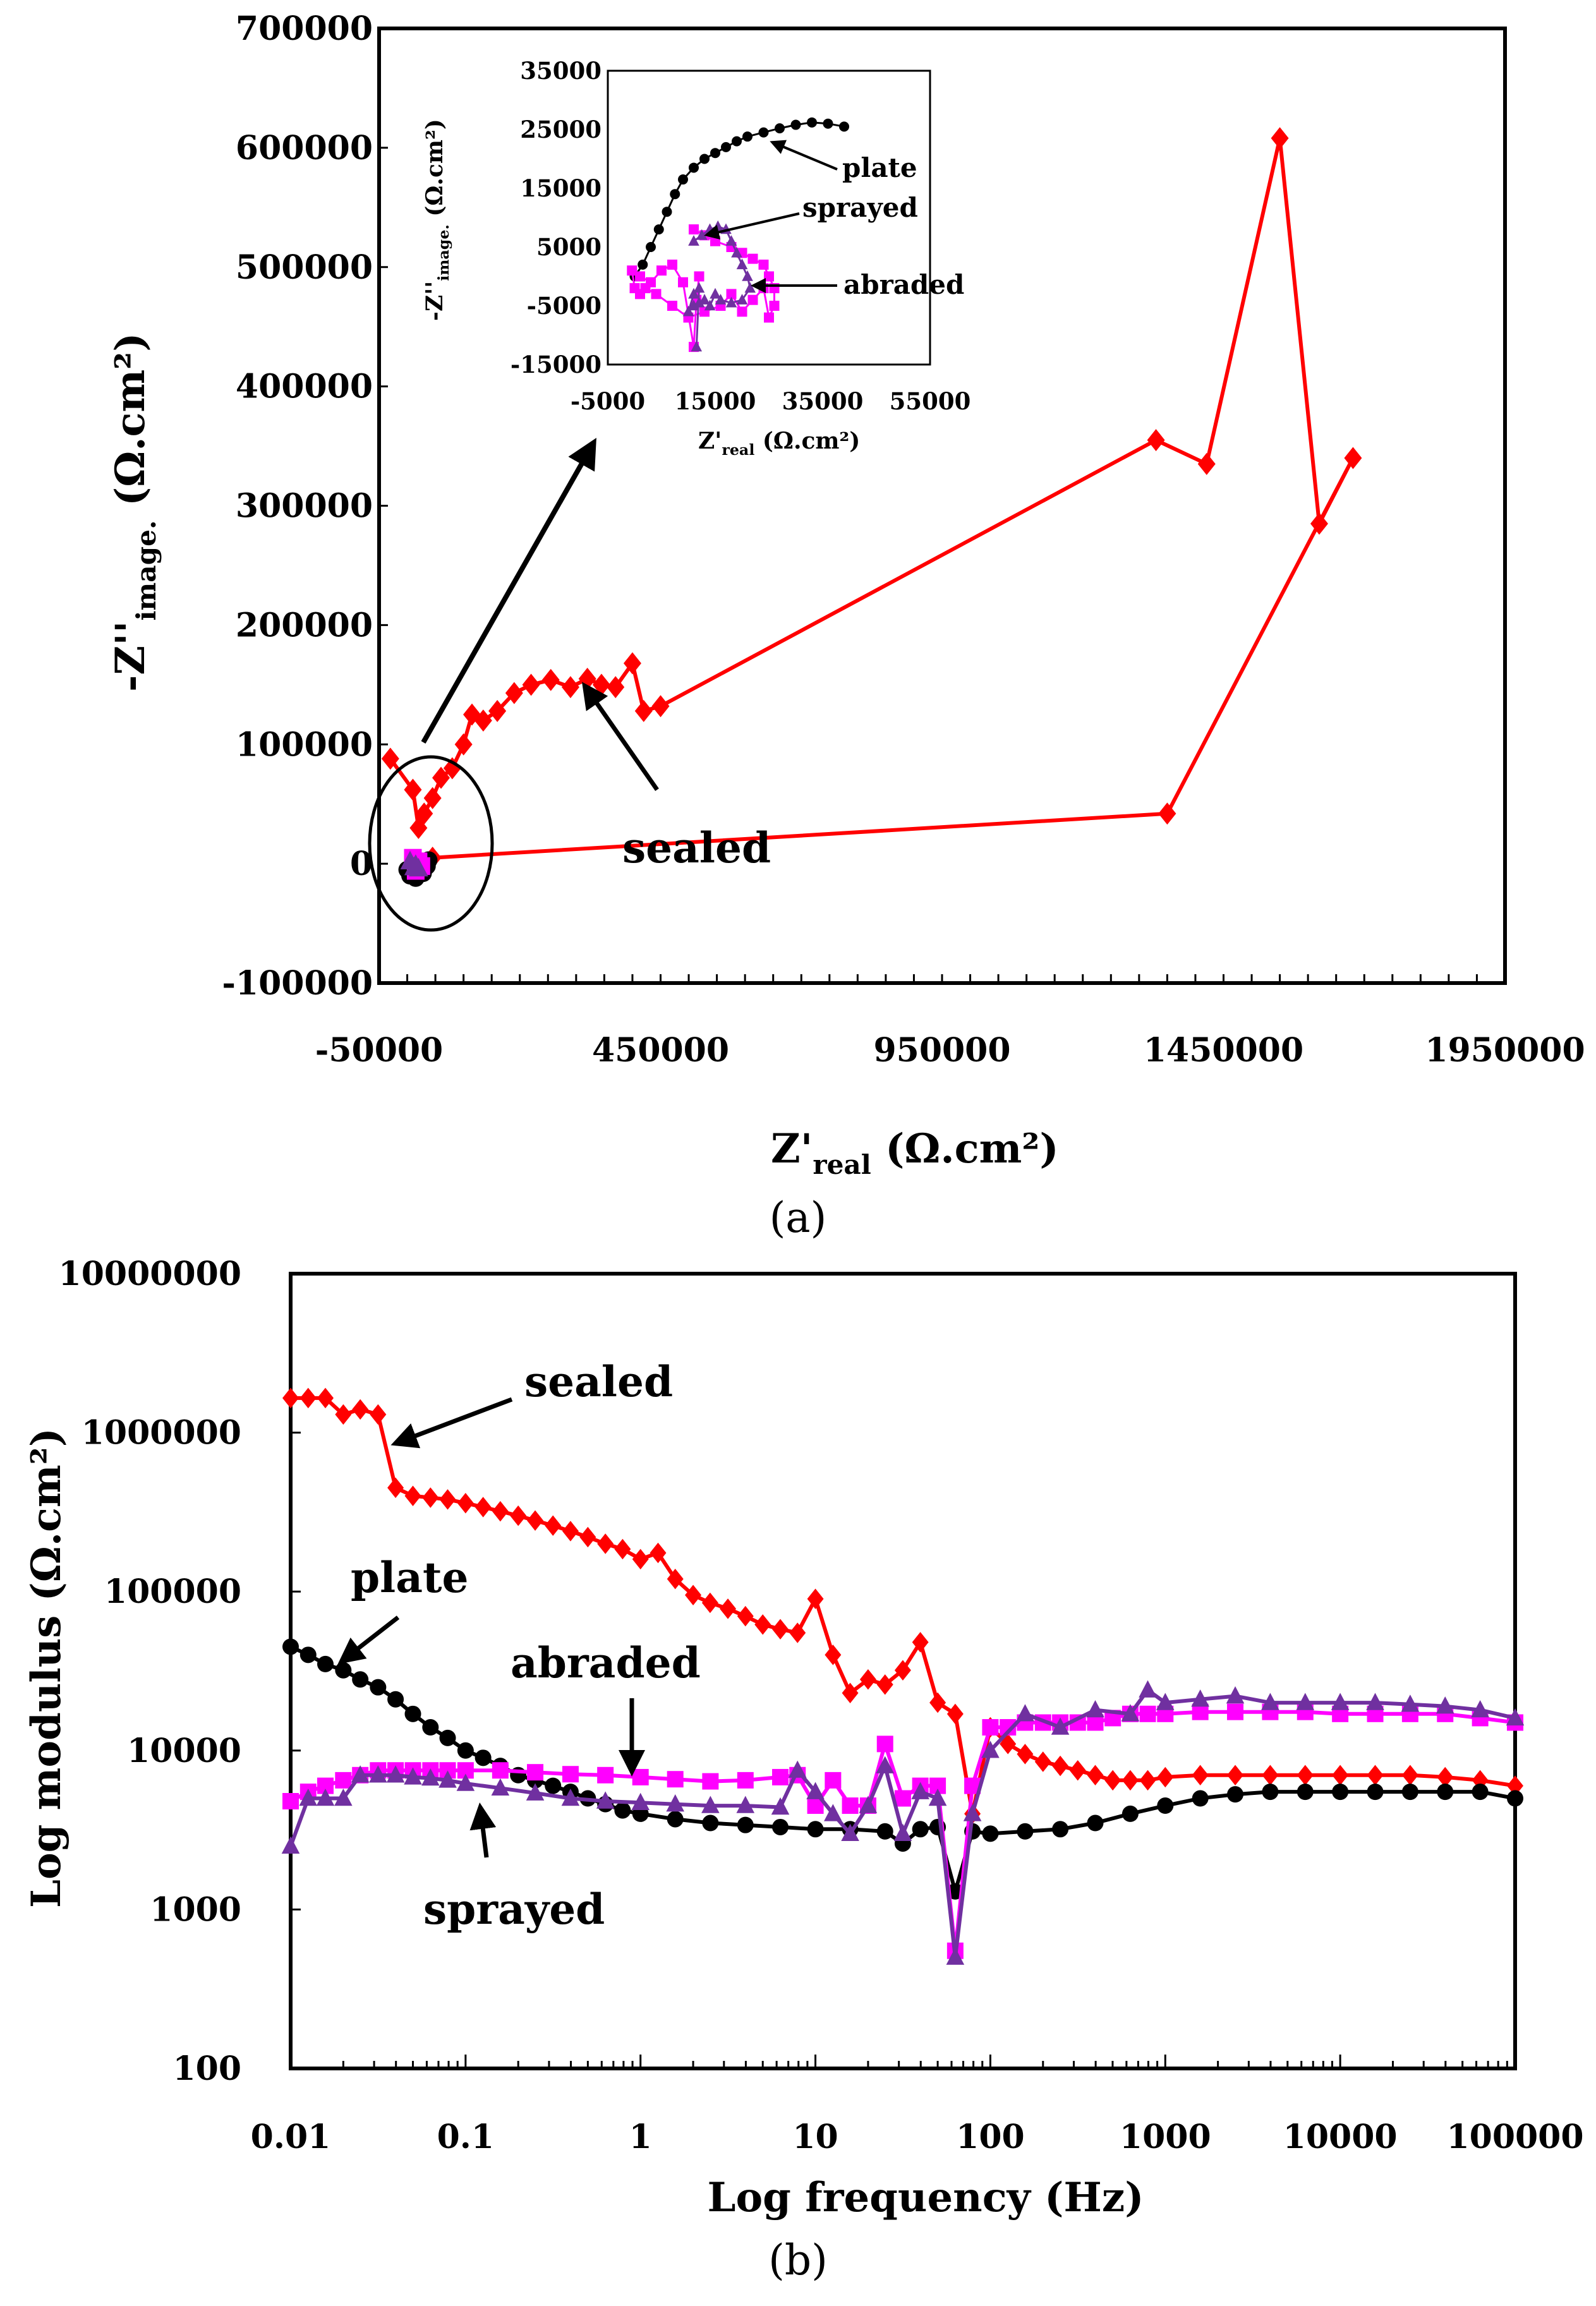 The image size is (1596, 2306). Describe the element at coordinates (620, 737) in the screenshot. I see `annotation-arrow-sealed-a` at that location.